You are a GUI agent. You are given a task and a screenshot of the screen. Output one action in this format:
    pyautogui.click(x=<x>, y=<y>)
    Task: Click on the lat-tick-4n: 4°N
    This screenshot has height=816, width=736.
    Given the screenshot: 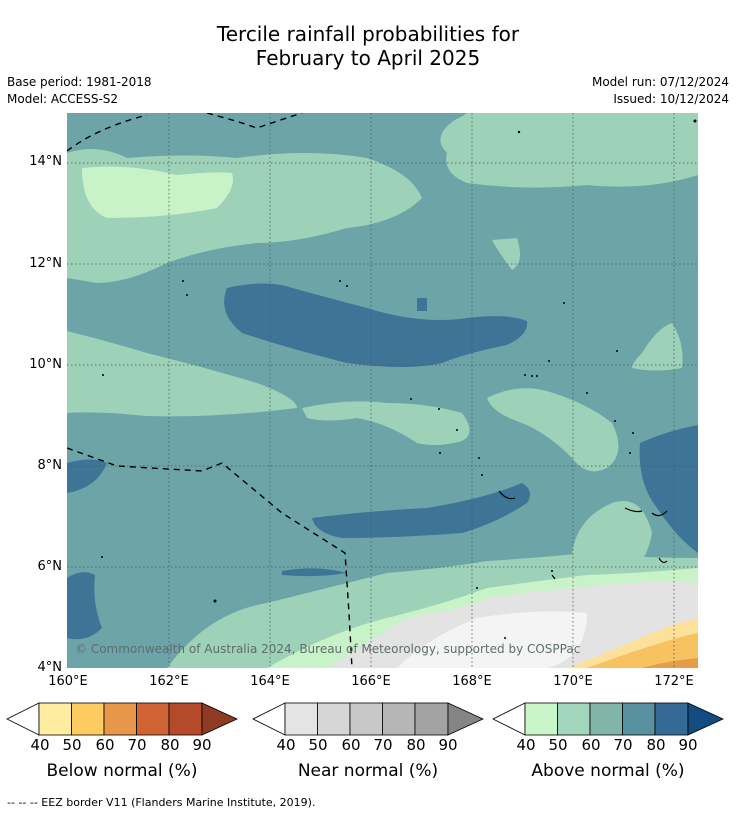 What is the action you would take?
    pyautogui.click(x=50, y=667)
    